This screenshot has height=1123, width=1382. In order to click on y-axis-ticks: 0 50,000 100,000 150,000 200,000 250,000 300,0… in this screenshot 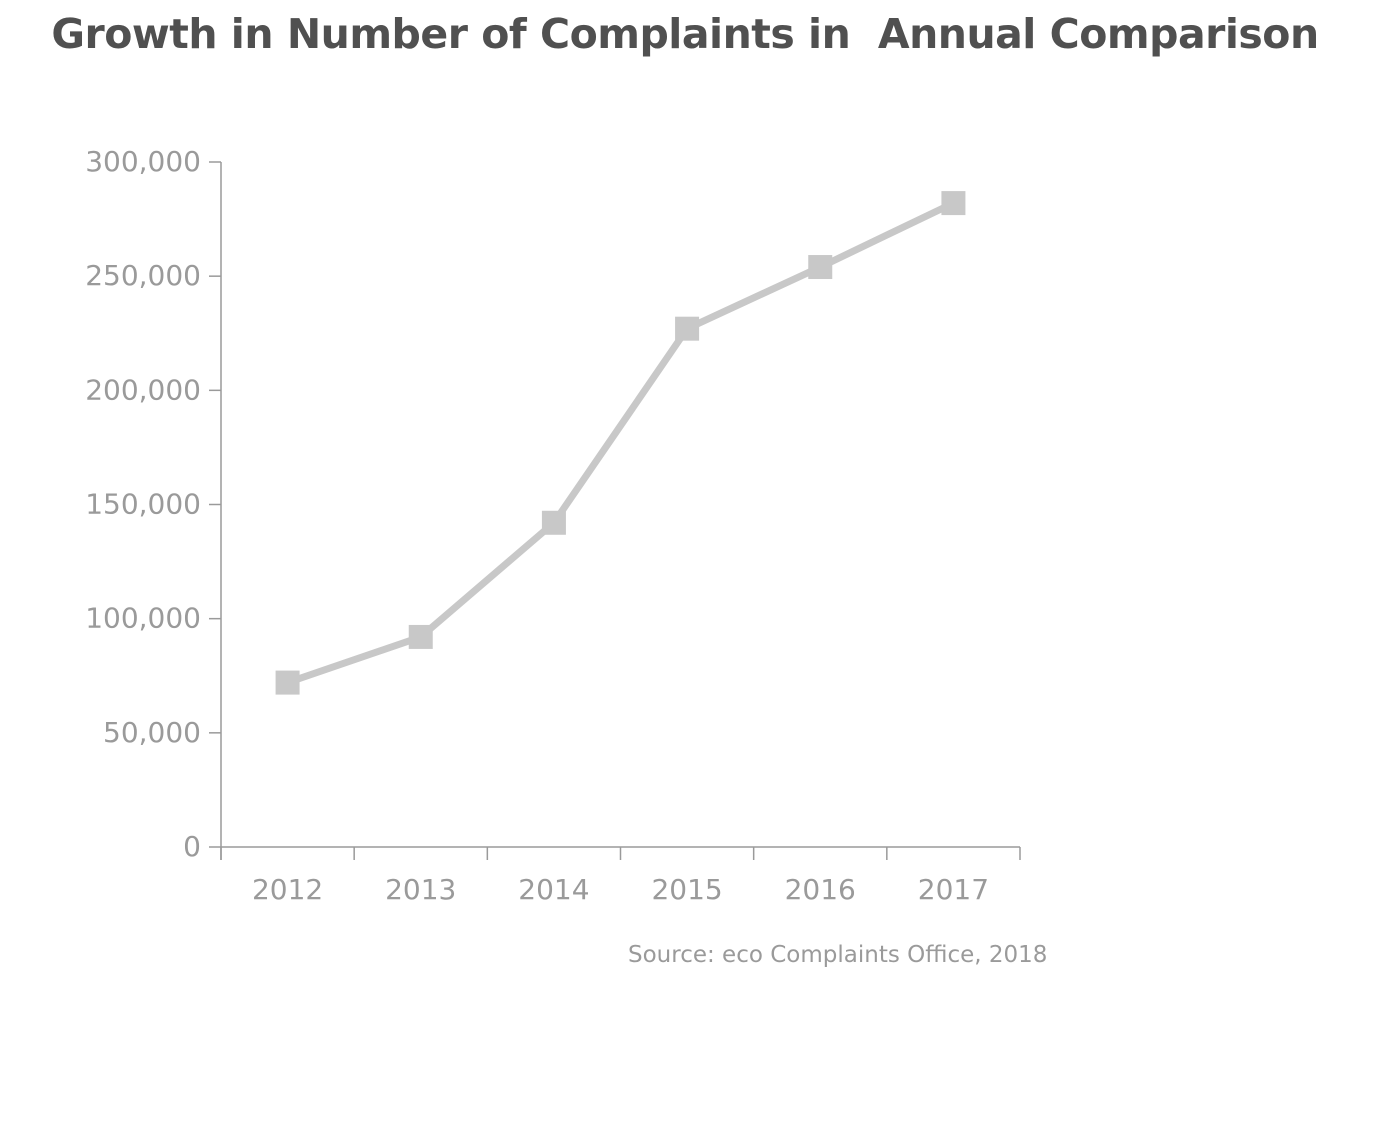, I will do `click(153, 504)`.